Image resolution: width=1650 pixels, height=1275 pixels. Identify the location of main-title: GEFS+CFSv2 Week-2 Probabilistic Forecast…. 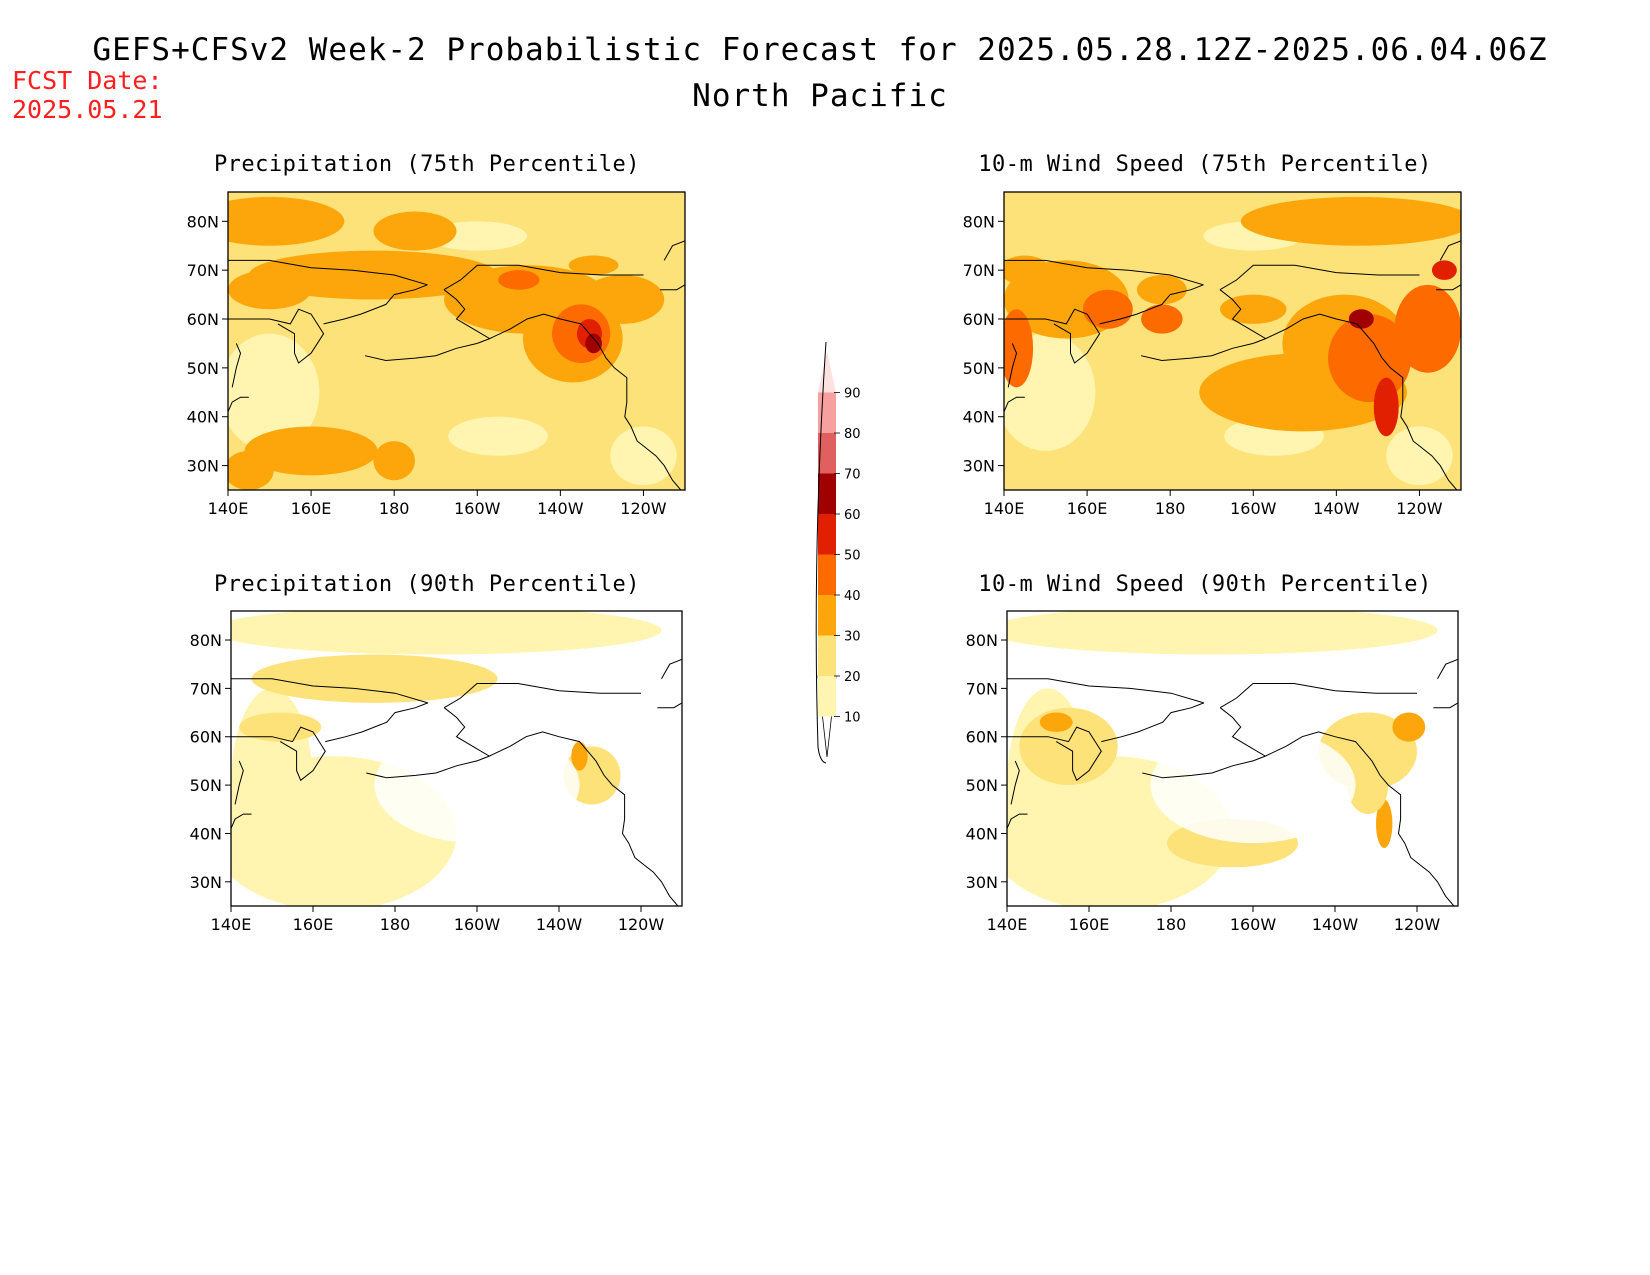
(820, 50).